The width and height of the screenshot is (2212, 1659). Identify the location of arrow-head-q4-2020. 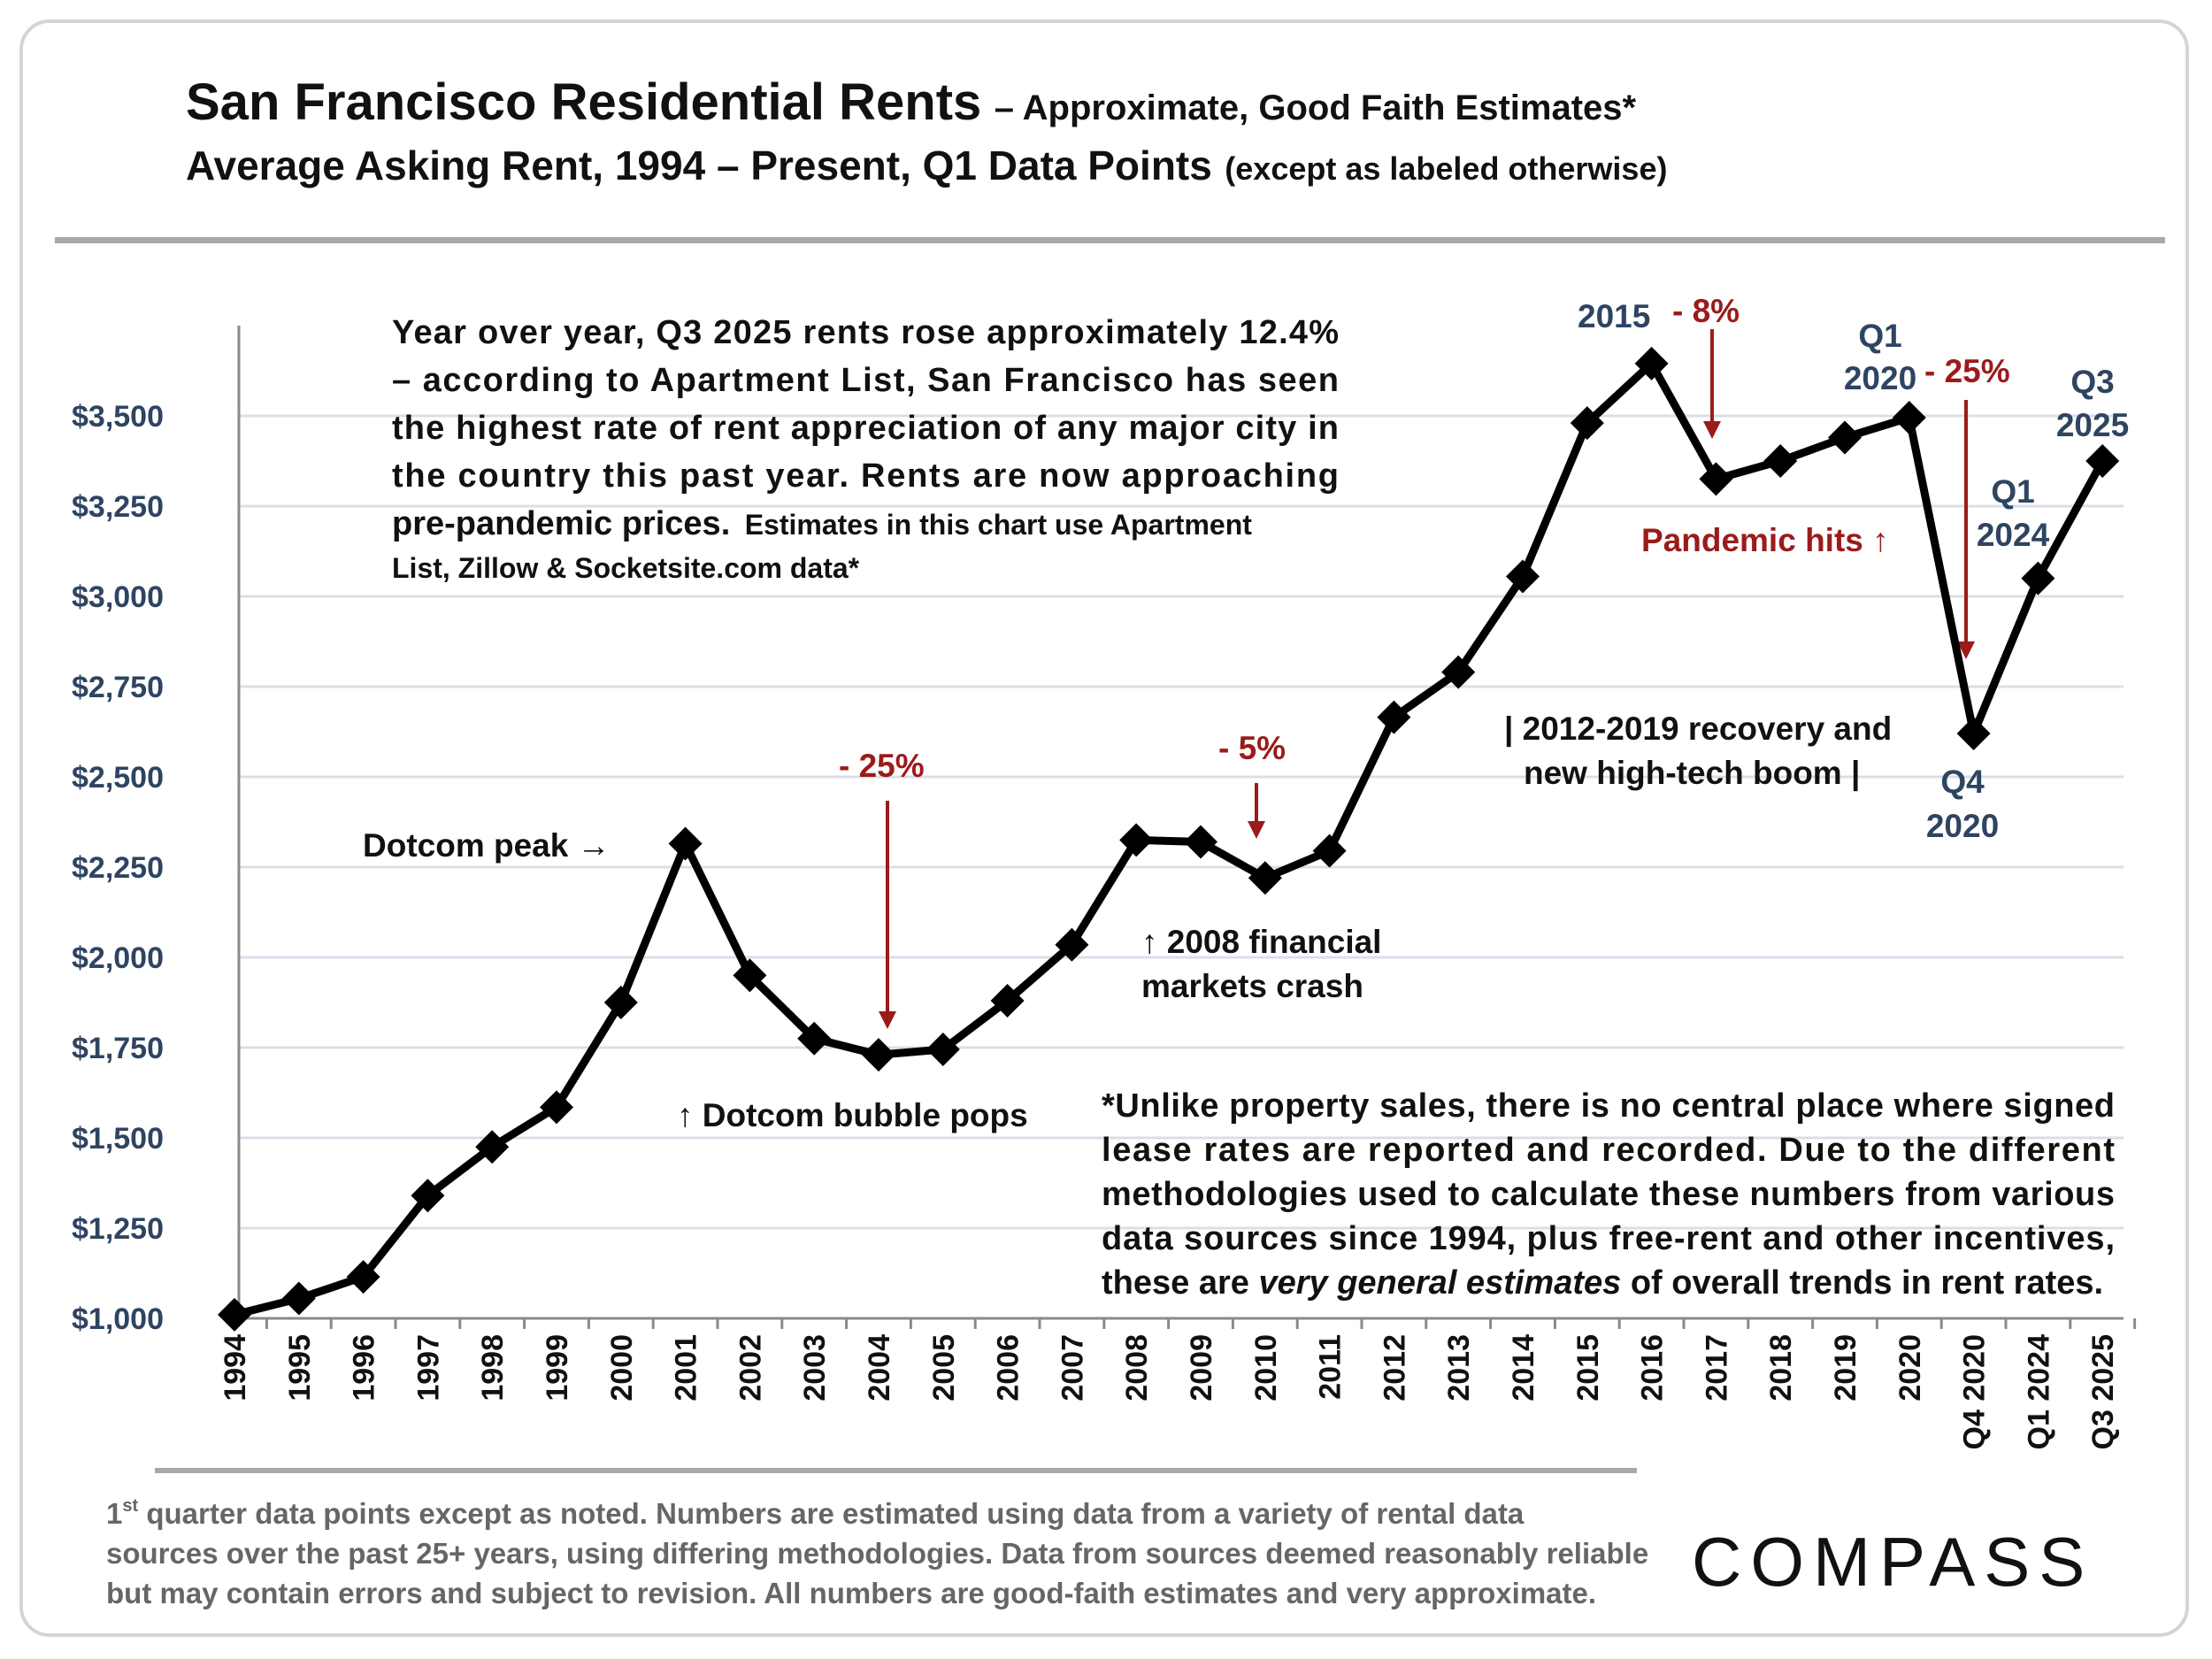
(1966, 650).